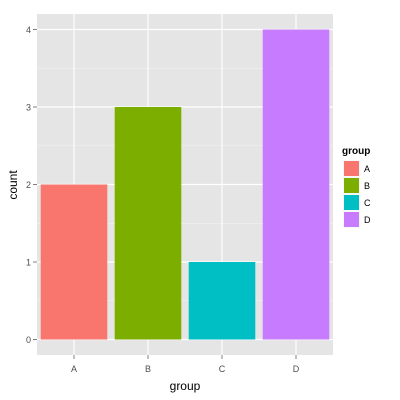  Describe the element at coordinates (28, 340) in the screenshot. I see `y-tick-label: 0` at that location.